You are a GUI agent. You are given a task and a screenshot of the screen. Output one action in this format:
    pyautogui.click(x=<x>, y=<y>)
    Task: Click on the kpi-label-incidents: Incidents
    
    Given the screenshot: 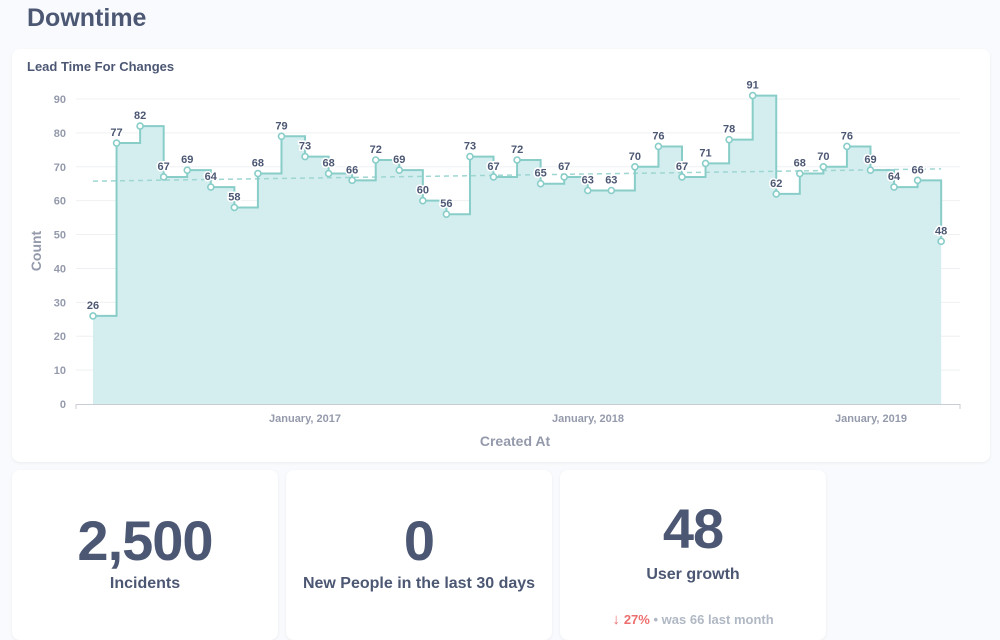 What is the action you would take?
    pyautogui.click(x=145, y=583)
    